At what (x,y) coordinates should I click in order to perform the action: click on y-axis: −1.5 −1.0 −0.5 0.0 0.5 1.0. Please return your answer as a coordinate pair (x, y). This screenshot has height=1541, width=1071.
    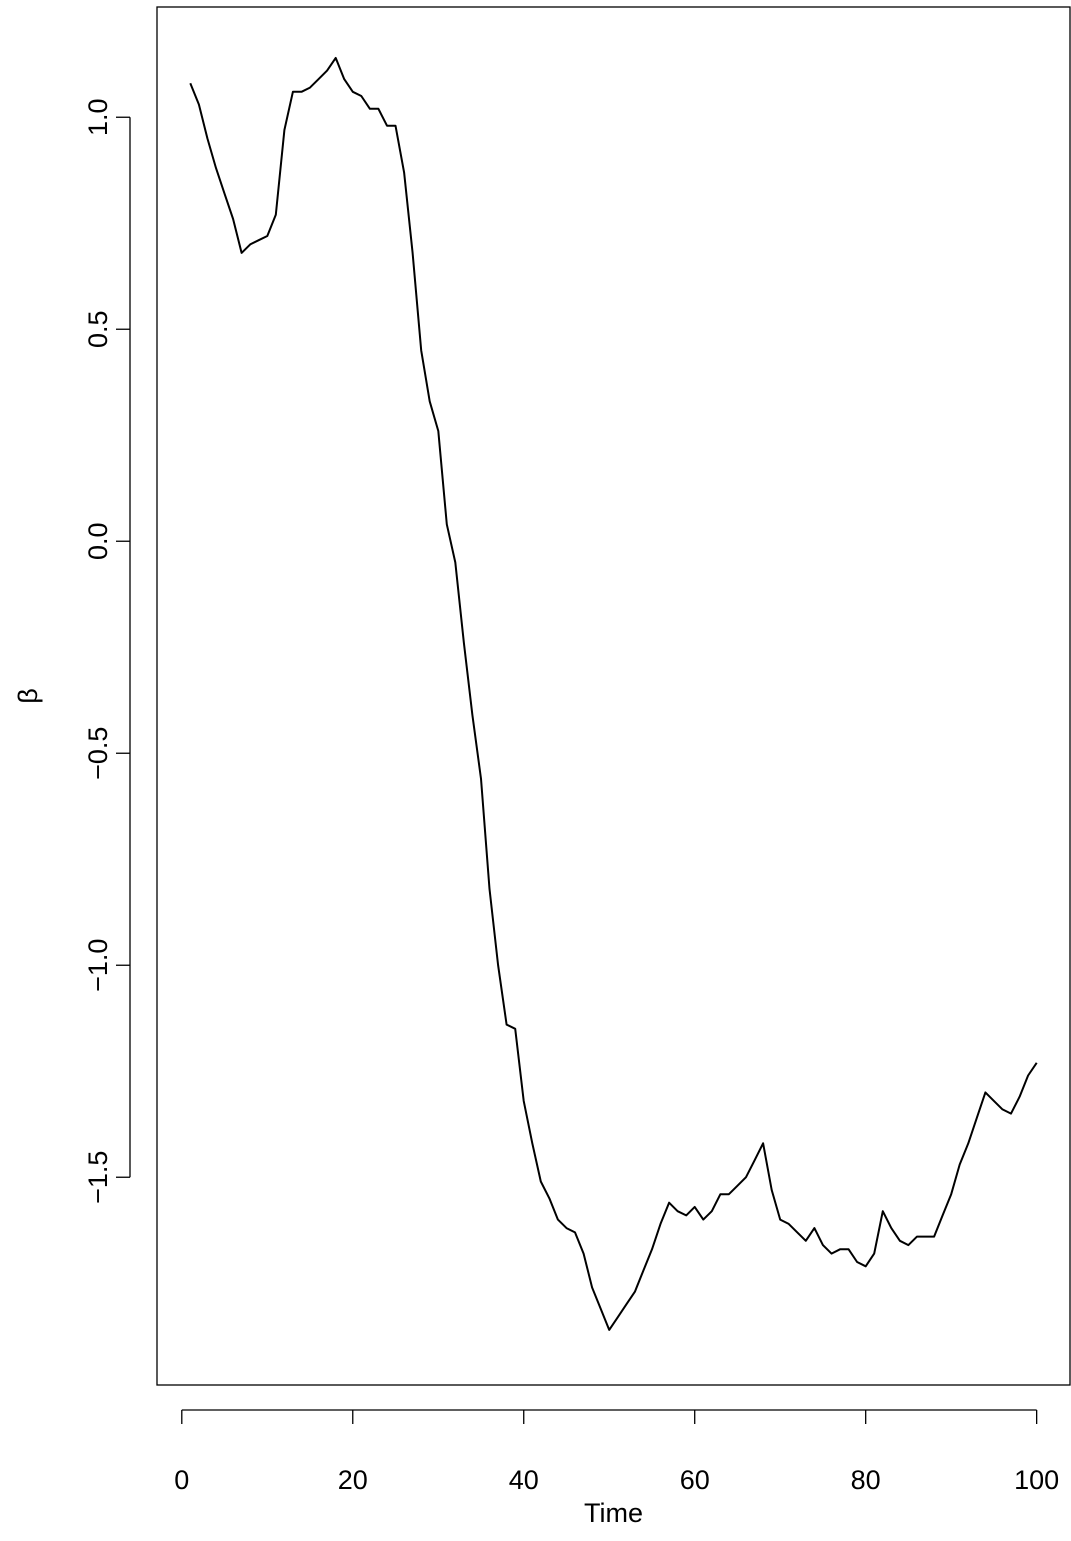
    Looking at the image, I should click on (107, 651).